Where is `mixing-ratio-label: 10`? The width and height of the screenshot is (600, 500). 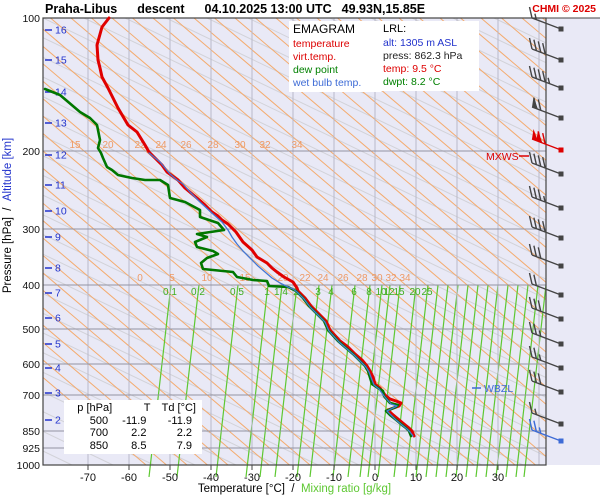
mixing-ratio-label: 10 is located at coordinates (381, 292).